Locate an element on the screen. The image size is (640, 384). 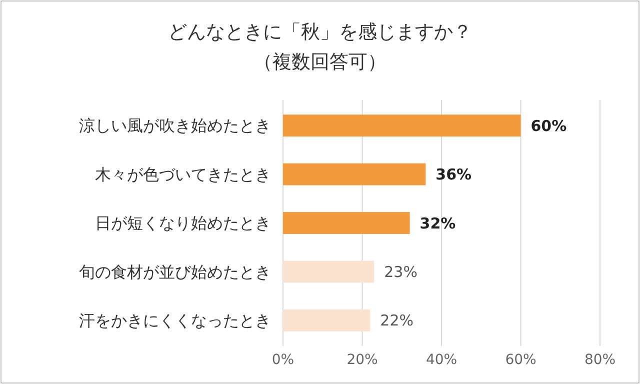
x-tick-label: 0% is located at coordinates (283, 360).